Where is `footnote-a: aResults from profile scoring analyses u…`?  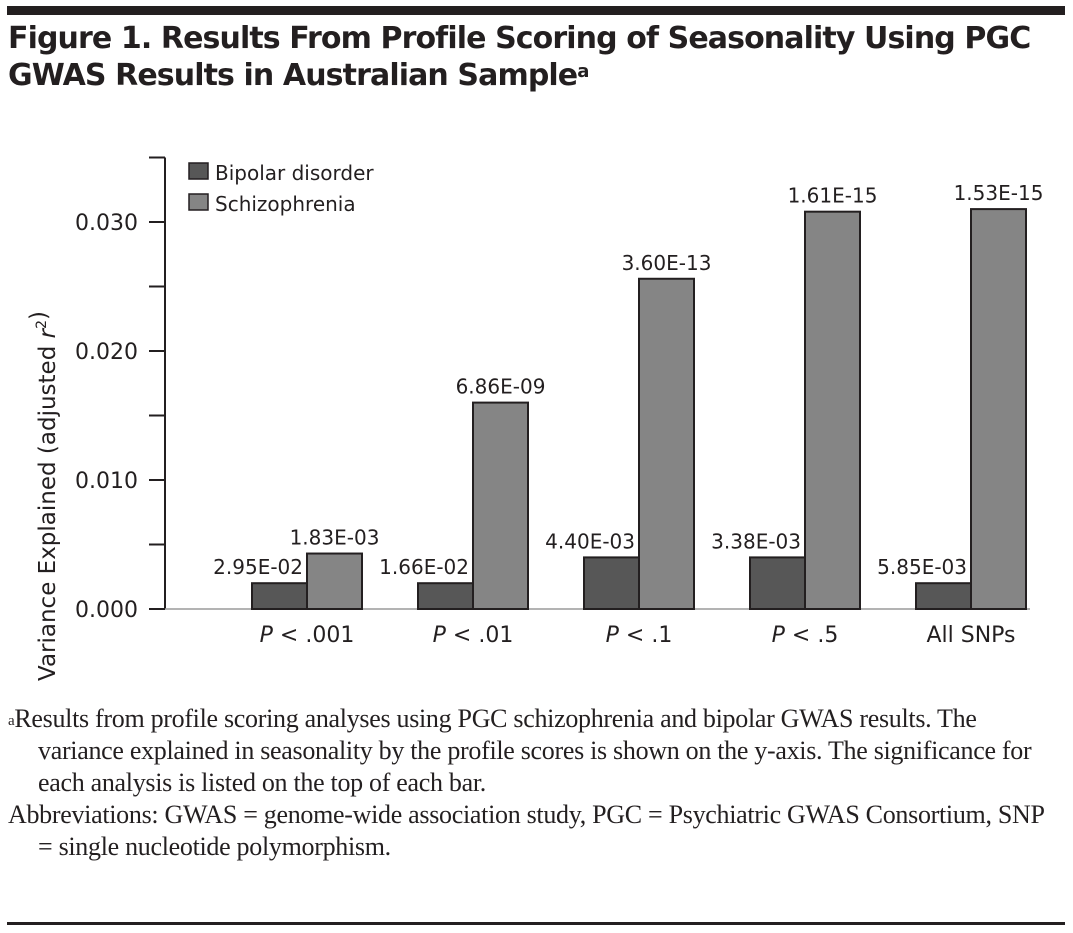 footnote-a: aResults from profile scoring analyses u… is located at coordinates (533, 751).